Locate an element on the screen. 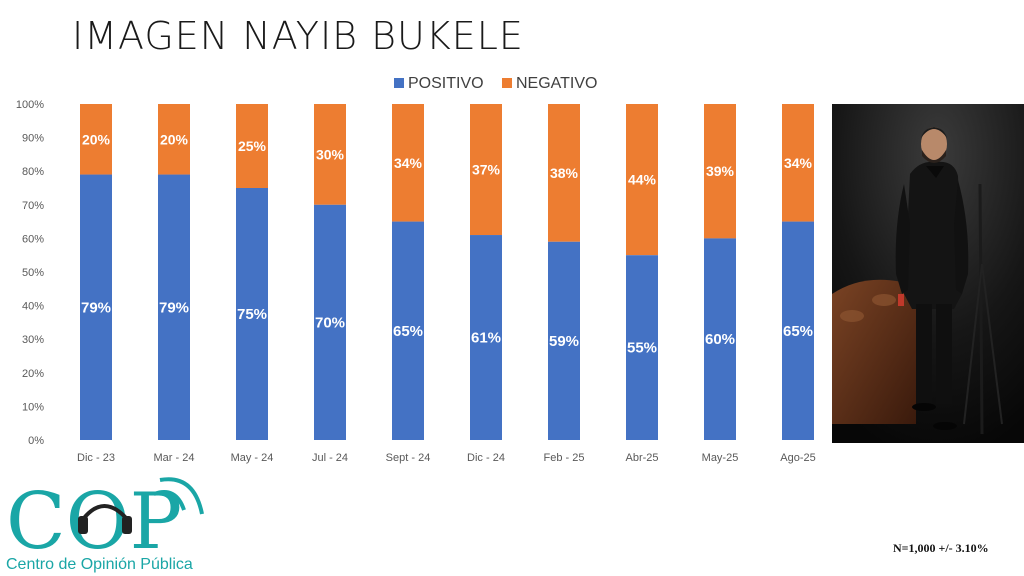 This screenshot has width=1024, height=576. nayib-bukele-photo is located at coordinates (928, 273).